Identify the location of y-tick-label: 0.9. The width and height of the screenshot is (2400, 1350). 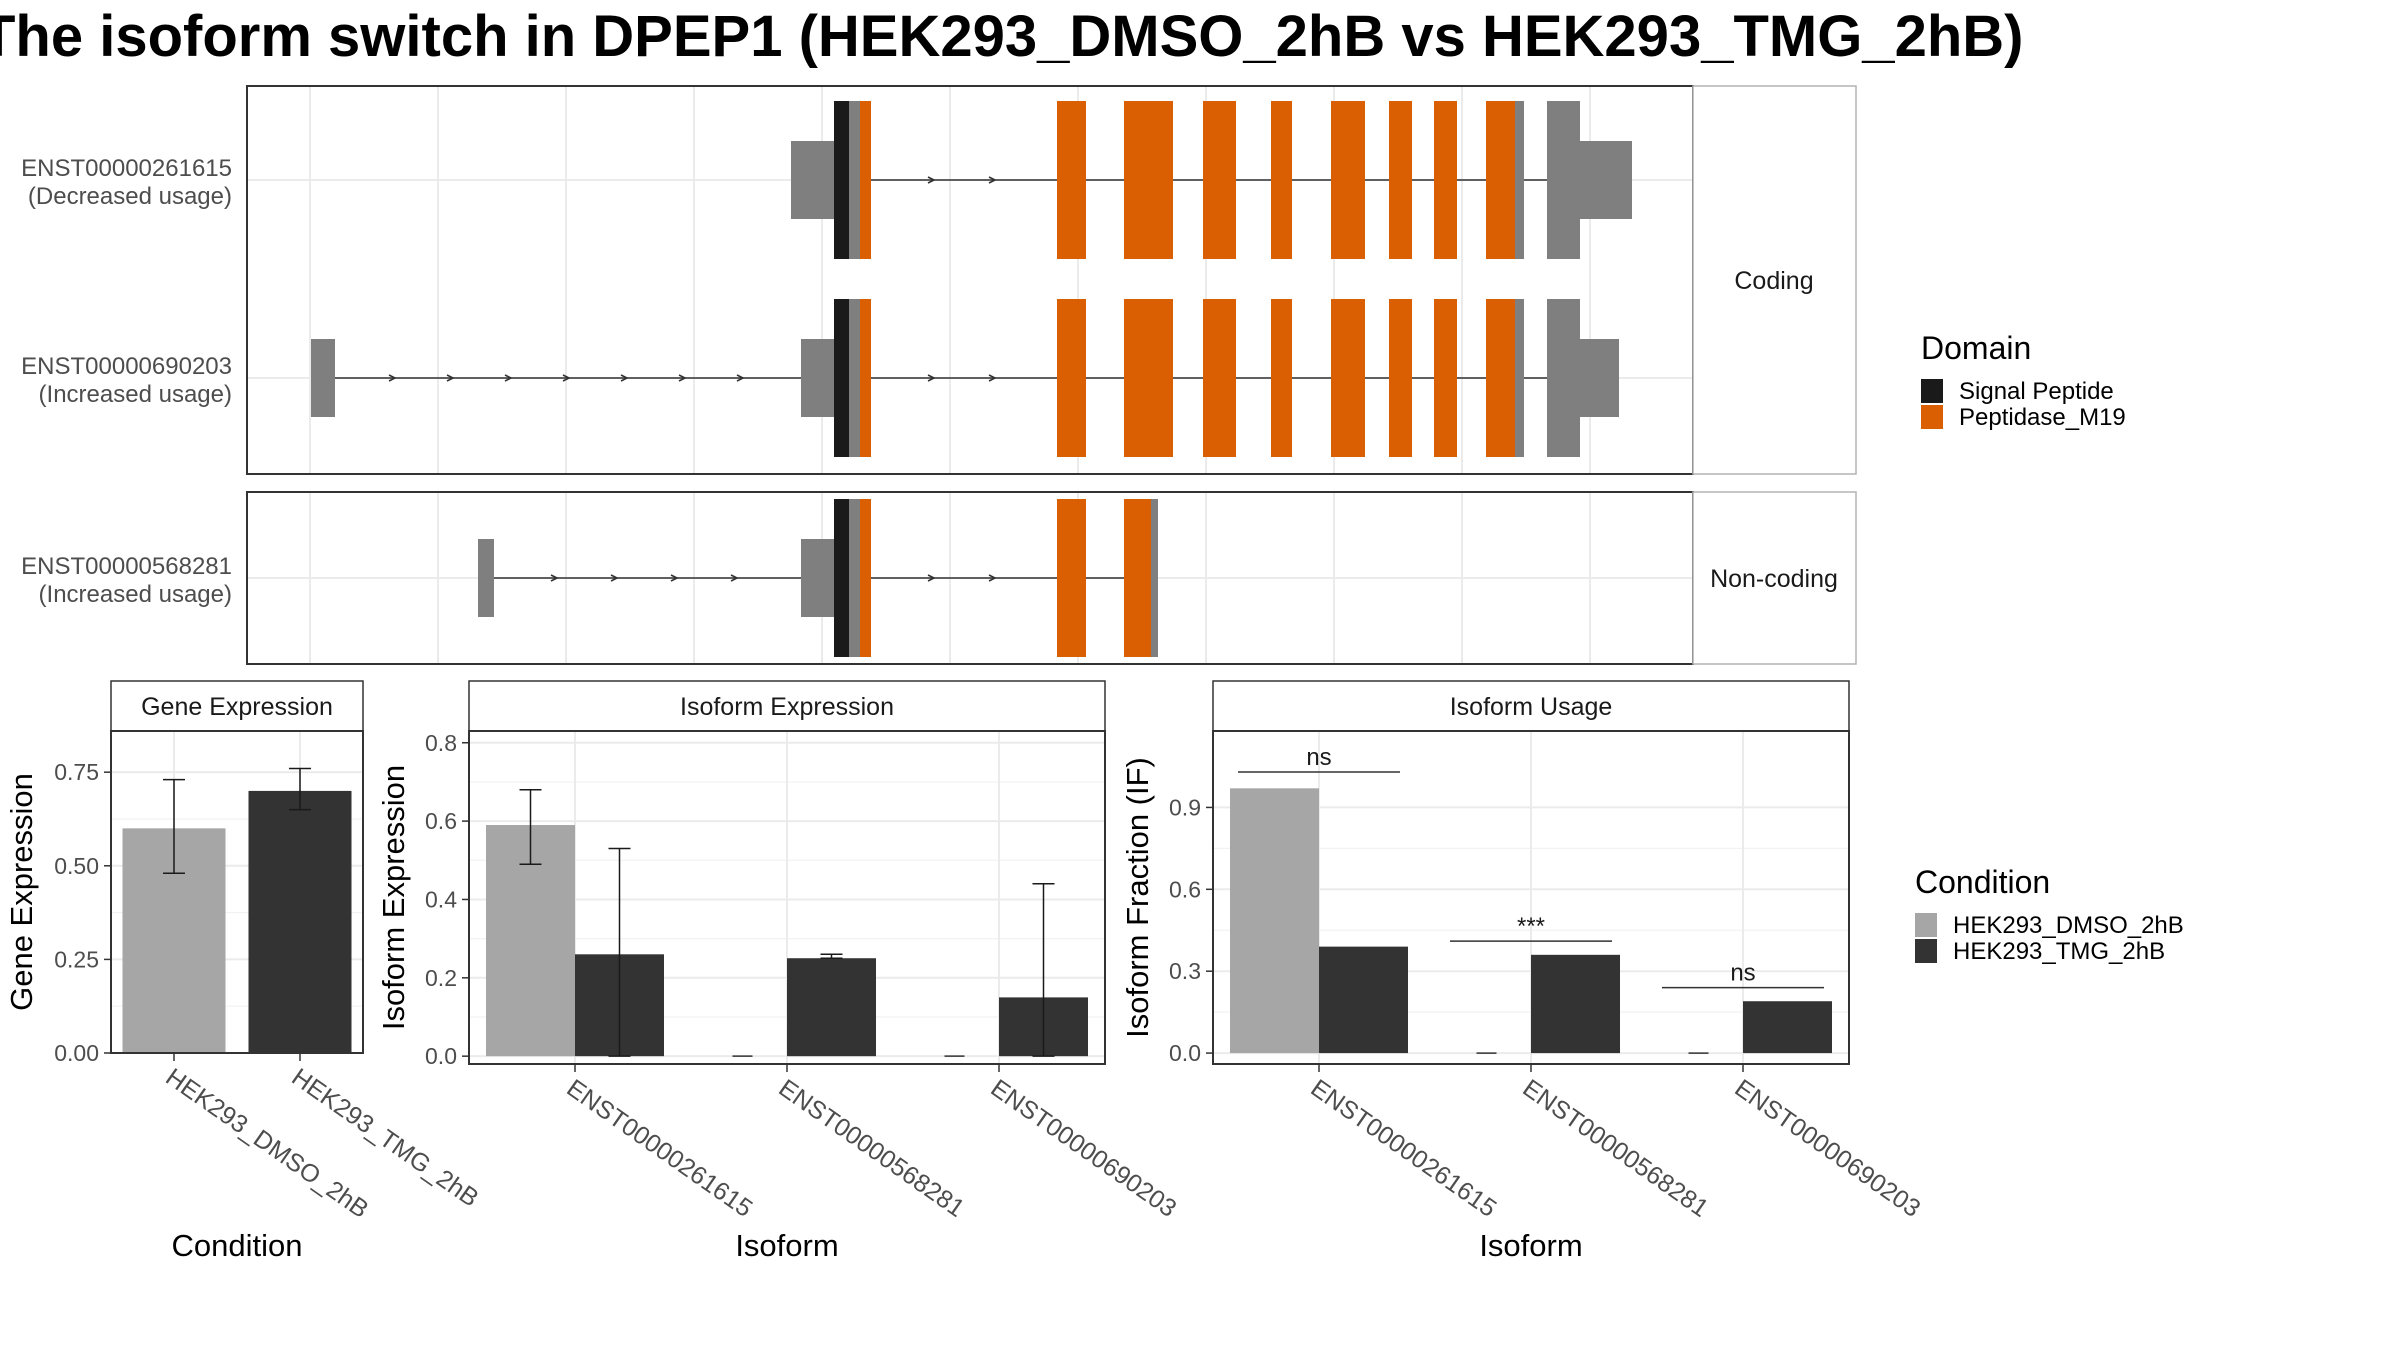
(1185, 807).